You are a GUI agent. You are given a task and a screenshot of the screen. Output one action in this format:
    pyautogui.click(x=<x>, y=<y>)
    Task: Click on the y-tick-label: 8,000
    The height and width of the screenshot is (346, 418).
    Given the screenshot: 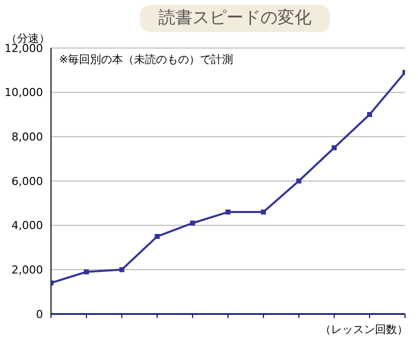 What is the action you would take?
    pyautogui.click(x=27, y=137)
    